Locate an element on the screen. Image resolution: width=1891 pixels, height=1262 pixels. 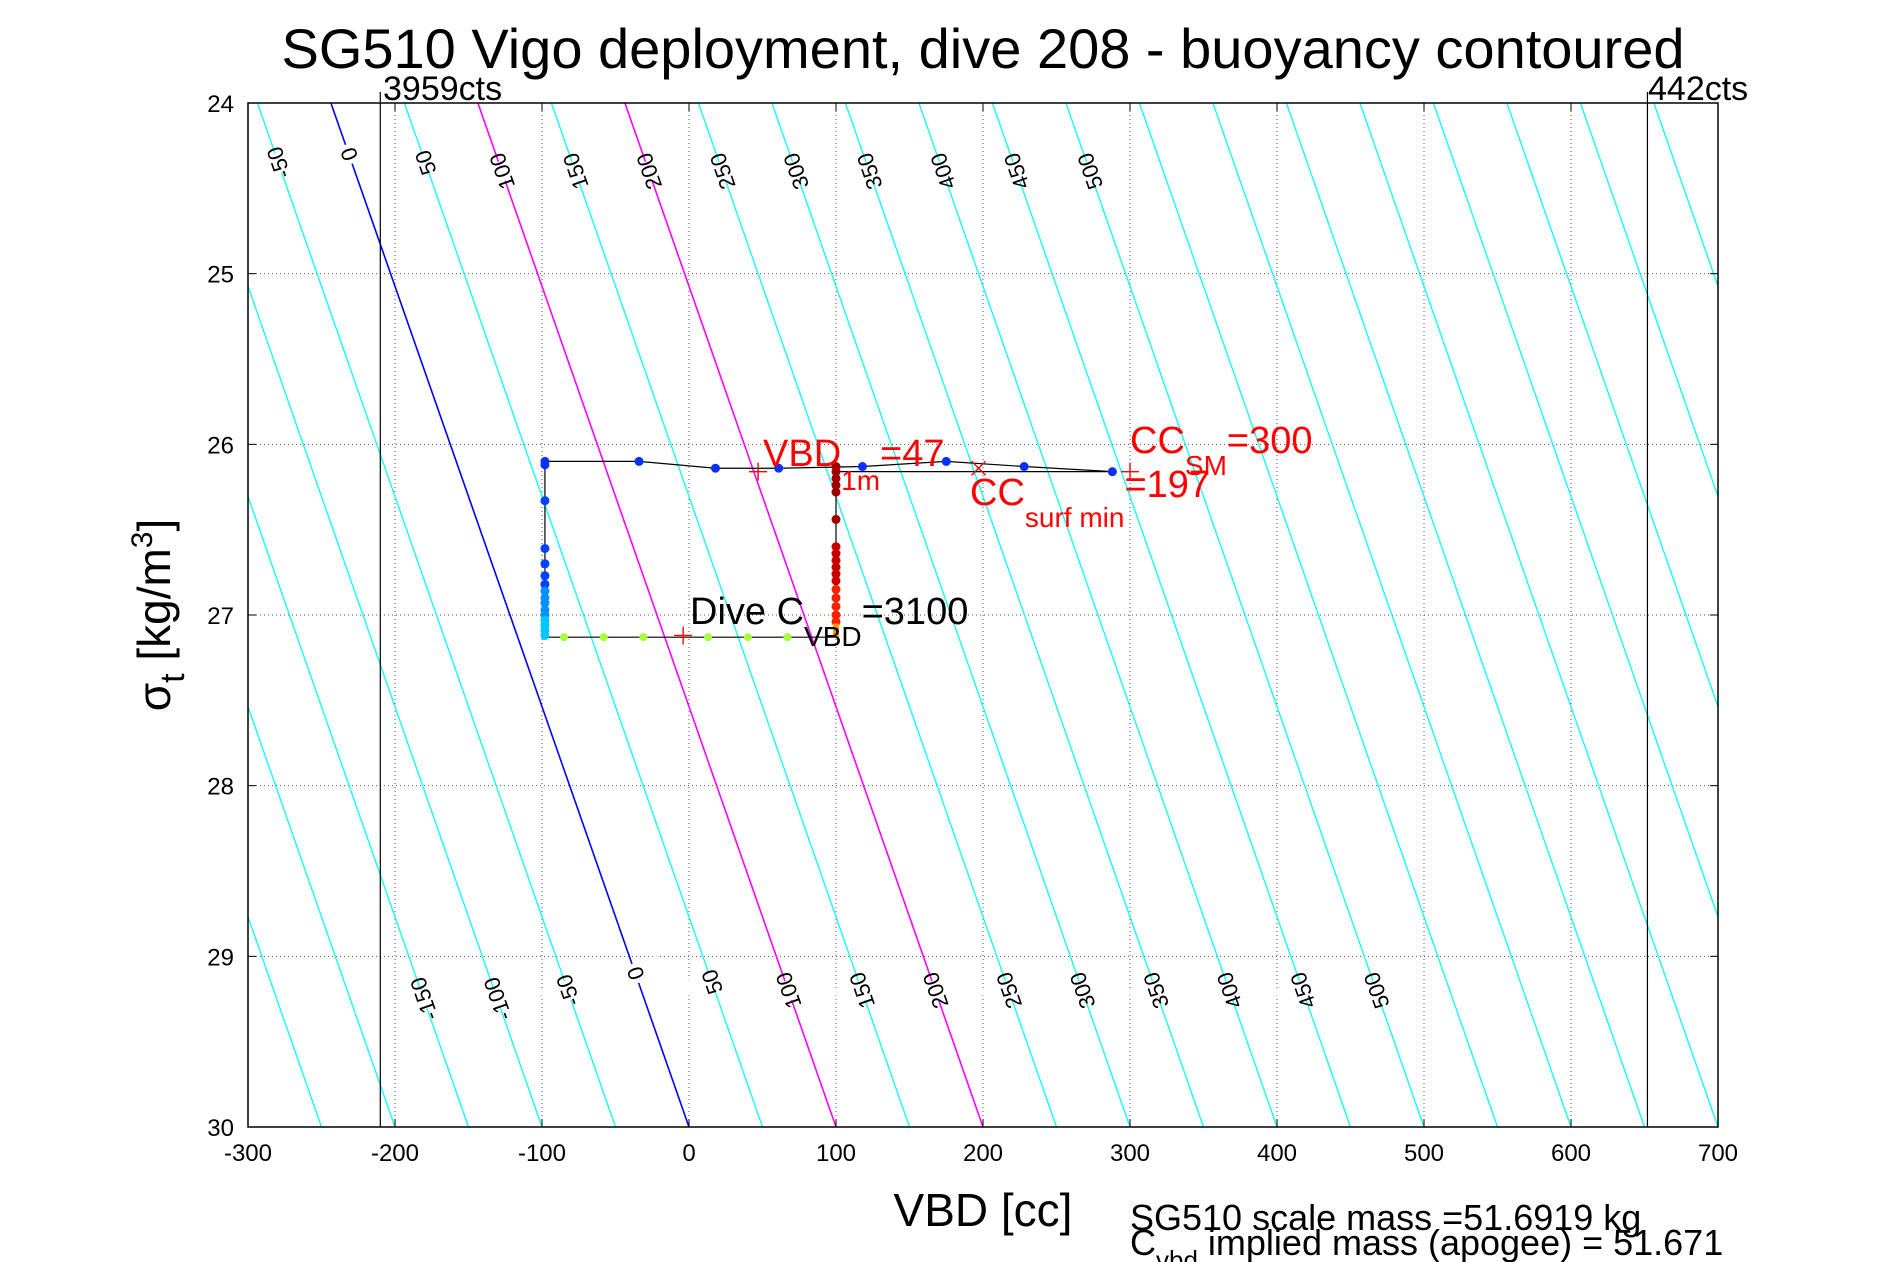
y-axis-label-close: ] is located at coordinates (154, 525).